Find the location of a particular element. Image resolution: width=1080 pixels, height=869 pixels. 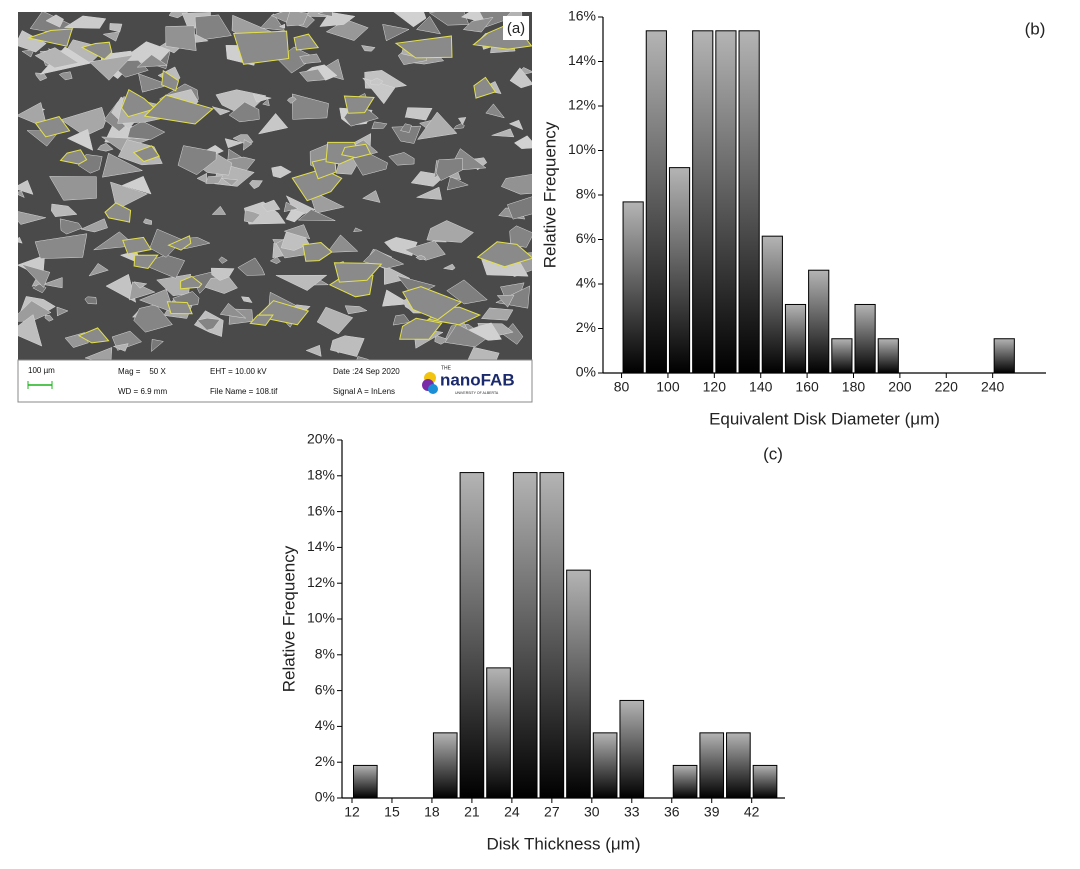

x-tick-label: 12 is located at coordinates (352, 812).